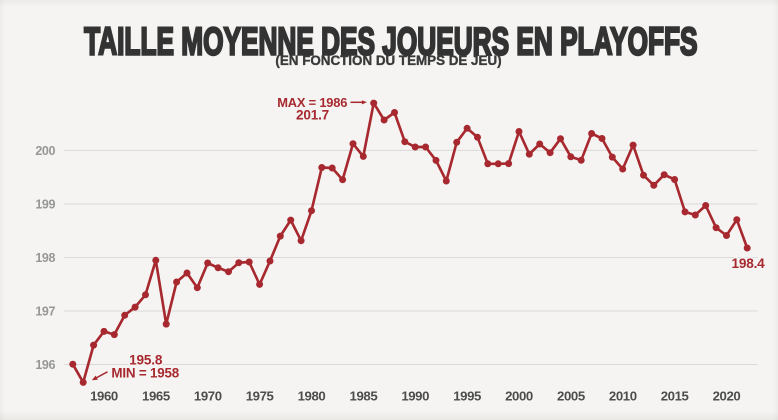  I want to click on svg-text: 1995, so click(467, 396).